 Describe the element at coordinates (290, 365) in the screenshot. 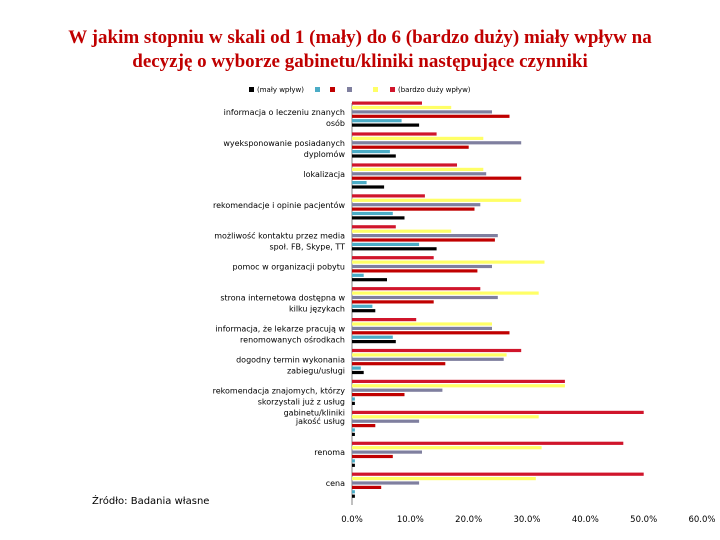

I see `category-label-8: dogodny termin wykonania zabiegu/usługi` at that location.